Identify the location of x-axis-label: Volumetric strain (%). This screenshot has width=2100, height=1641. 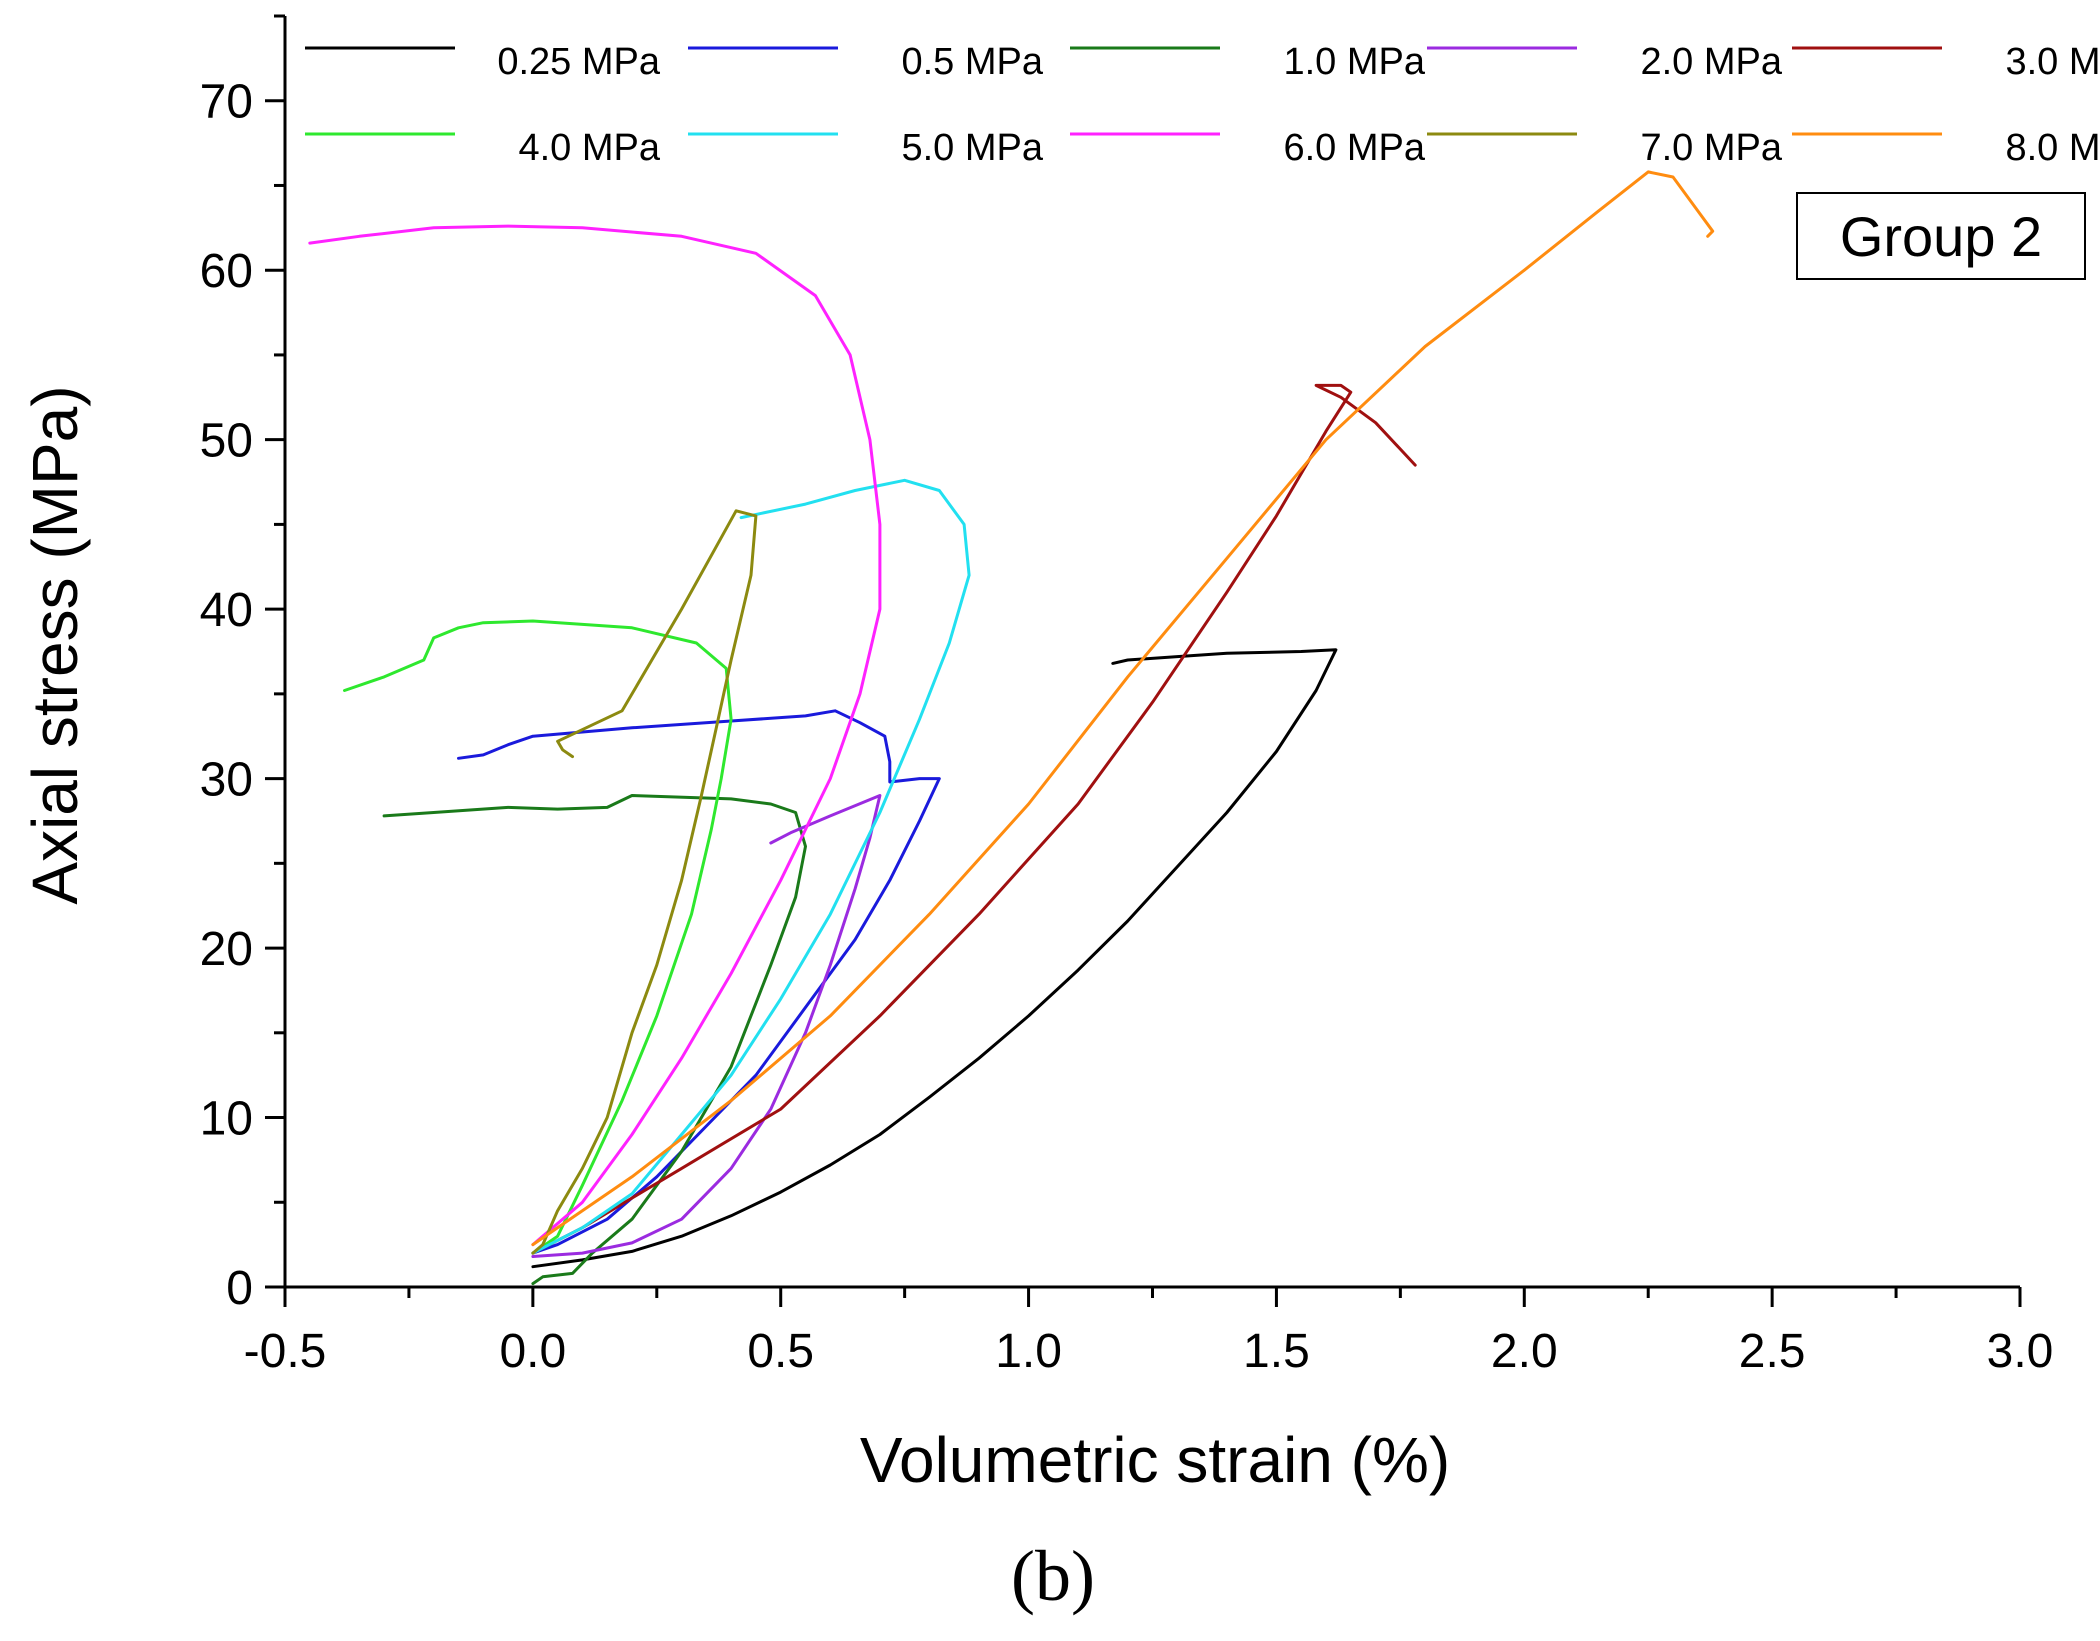
(1155, 1460).